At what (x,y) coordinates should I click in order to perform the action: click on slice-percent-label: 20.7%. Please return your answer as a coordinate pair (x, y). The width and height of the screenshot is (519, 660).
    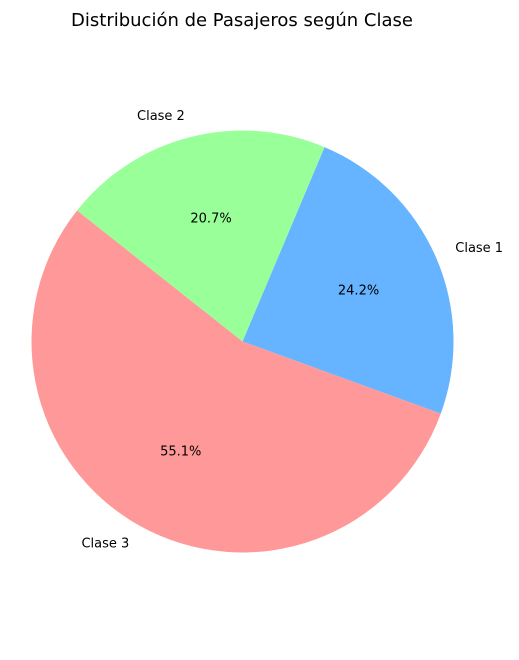
    Looking at the image, I should click on (210, 218).